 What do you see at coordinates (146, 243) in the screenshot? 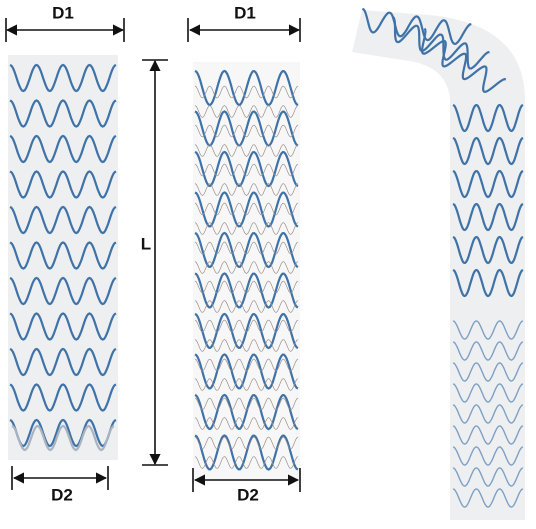
I see `dimension-label: L` at bounding box center [146, 243].